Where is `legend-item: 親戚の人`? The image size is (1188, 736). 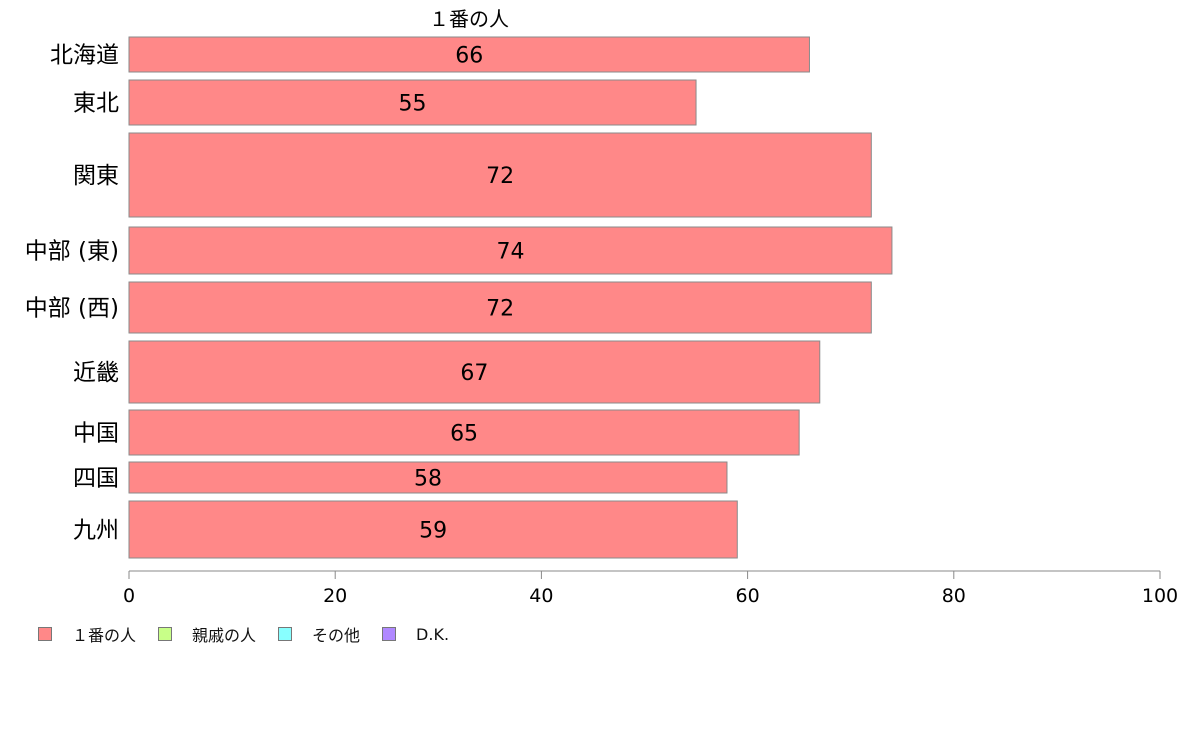 legend-item: 親戚の人 is located at coordinates (207, 634).